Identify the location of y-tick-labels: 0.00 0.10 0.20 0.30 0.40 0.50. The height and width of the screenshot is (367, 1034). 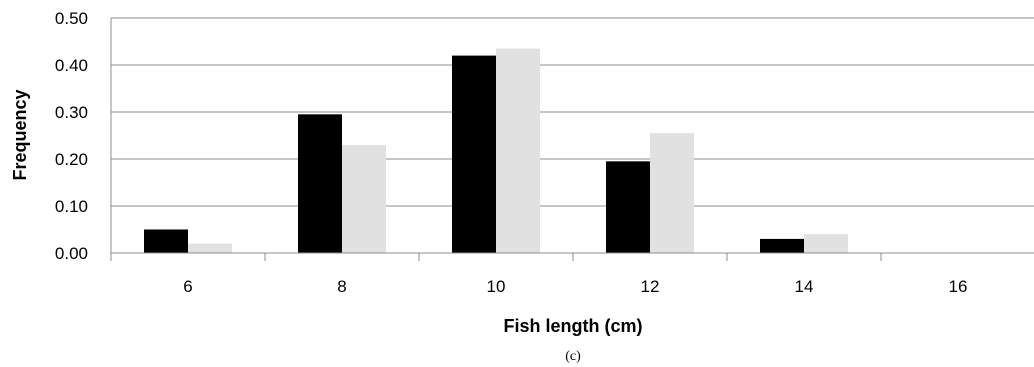
(71, 136).